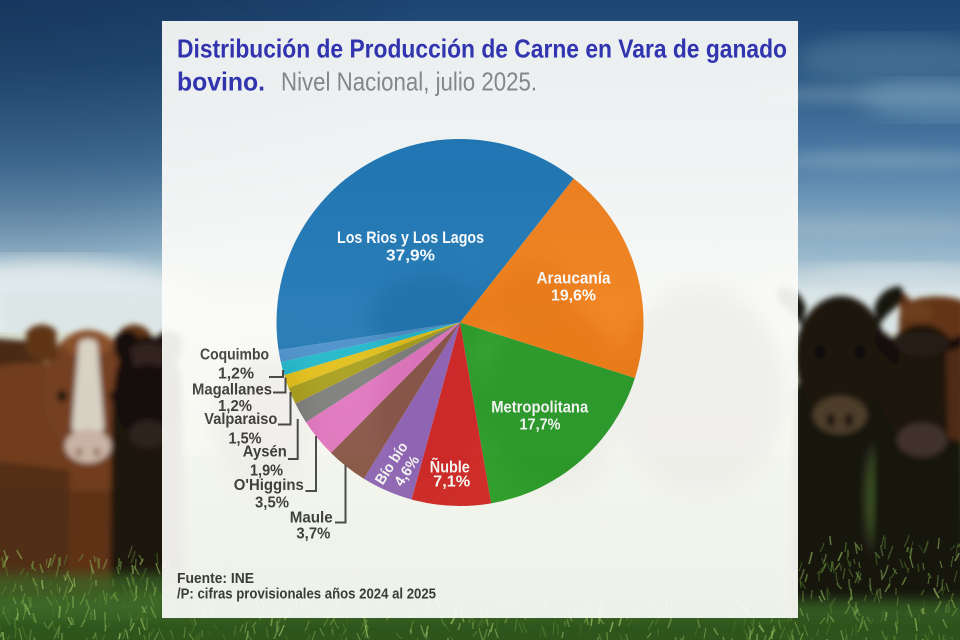 The image size is (960, 640). Describe the element at coordinates (540, 425) in the screenshot. I see `svg-text: 17,7%` at that location.